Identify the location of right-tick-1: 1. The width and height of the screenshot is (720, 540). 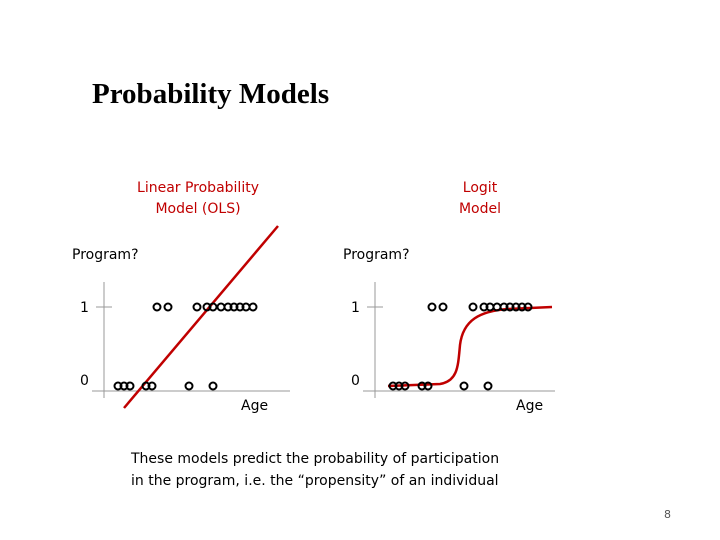
(355, 308).